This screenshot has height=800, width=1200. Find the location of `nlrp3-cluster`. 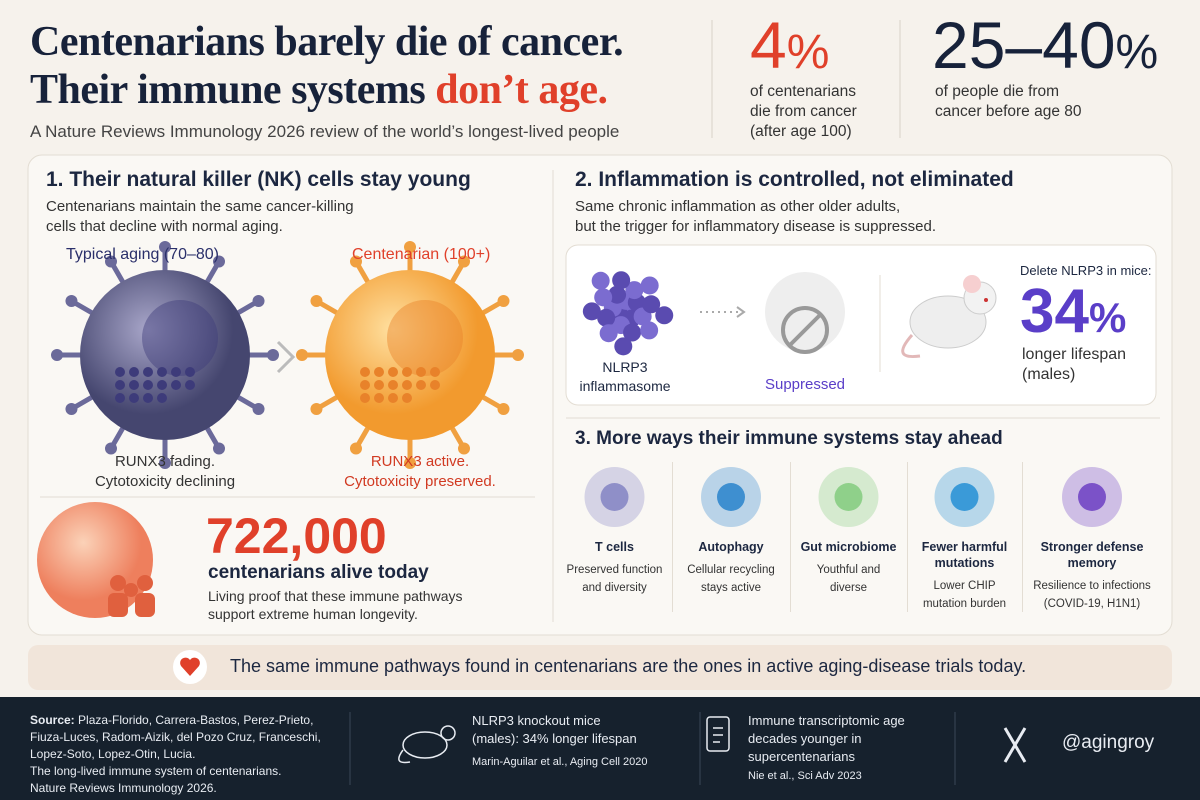

nlrp3-cluster is located at coordinates (628, 313).